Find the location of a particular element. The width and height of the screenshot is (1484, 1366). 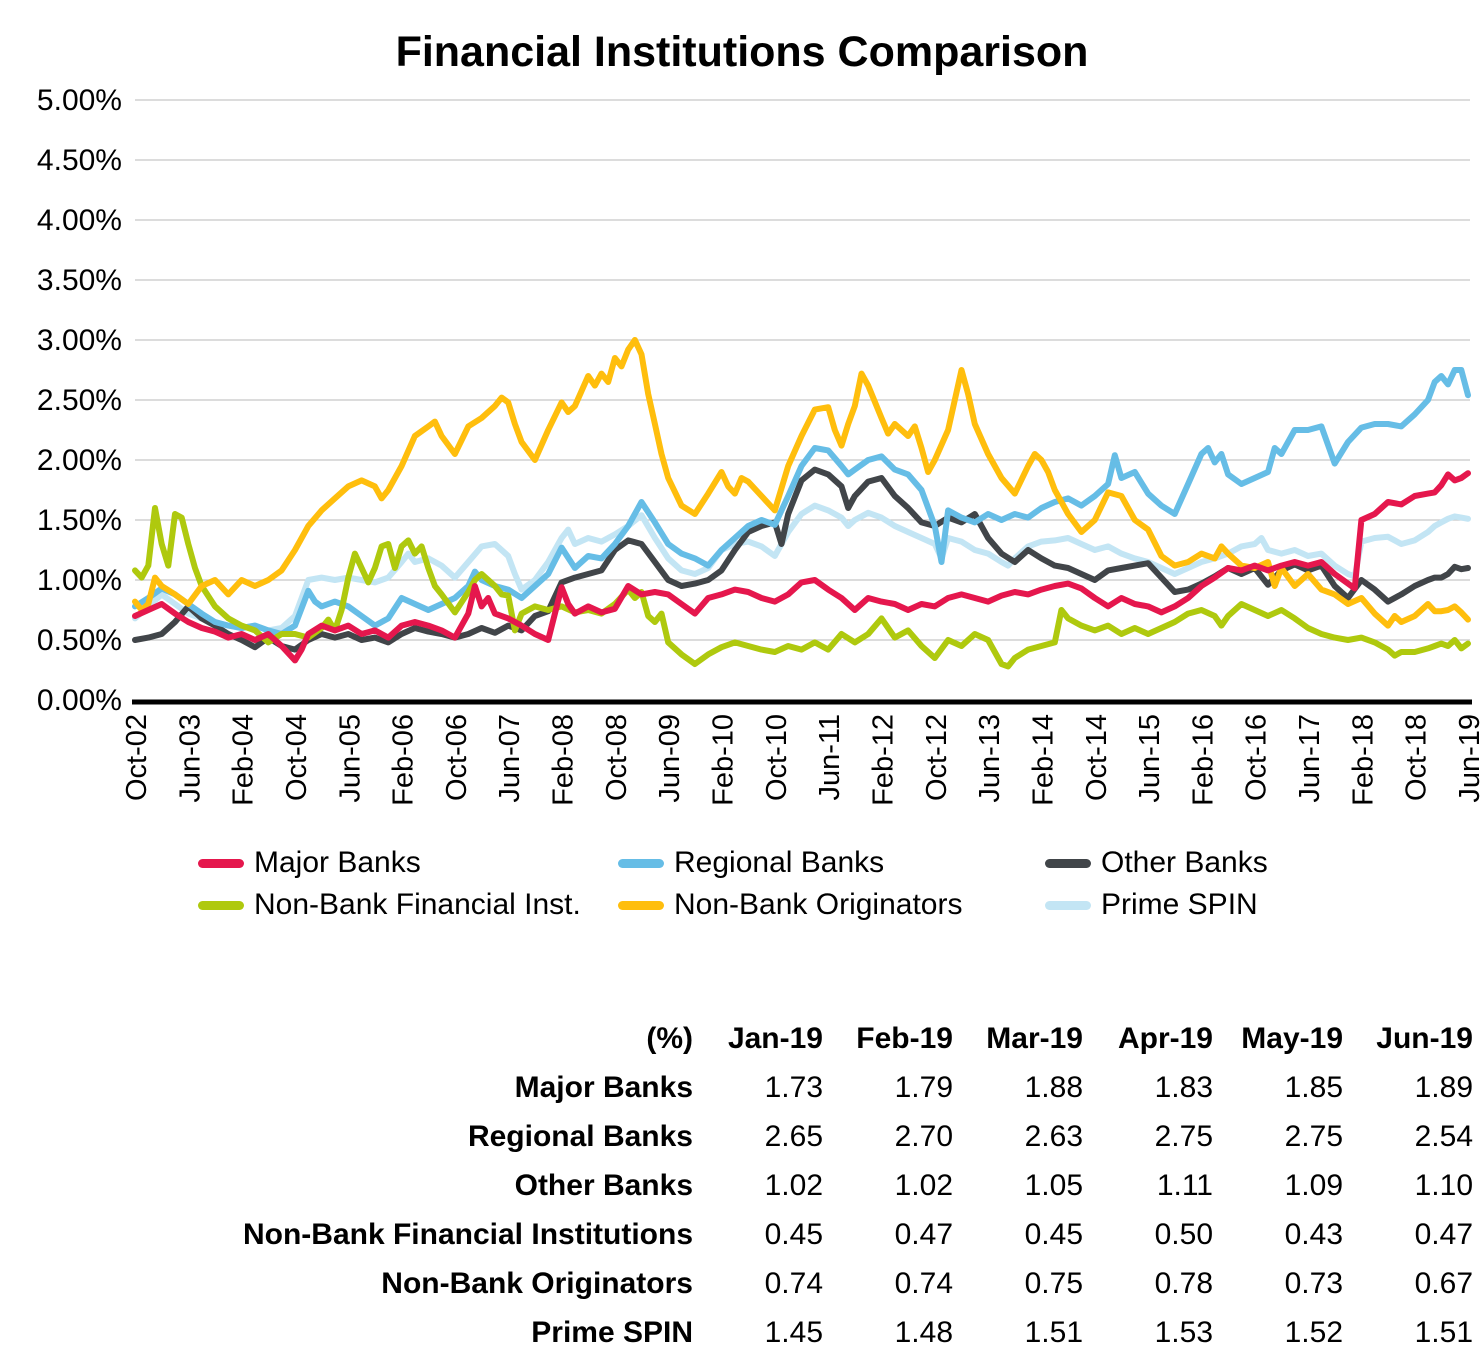

table-header-unit: (%) is located at coordinates (669, 1038).